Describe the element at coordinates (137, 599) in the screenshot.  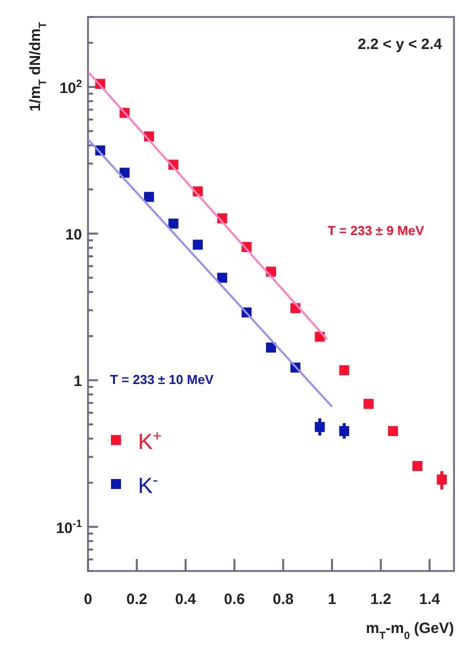
I see `x-tick-label: 0.2` at that location.